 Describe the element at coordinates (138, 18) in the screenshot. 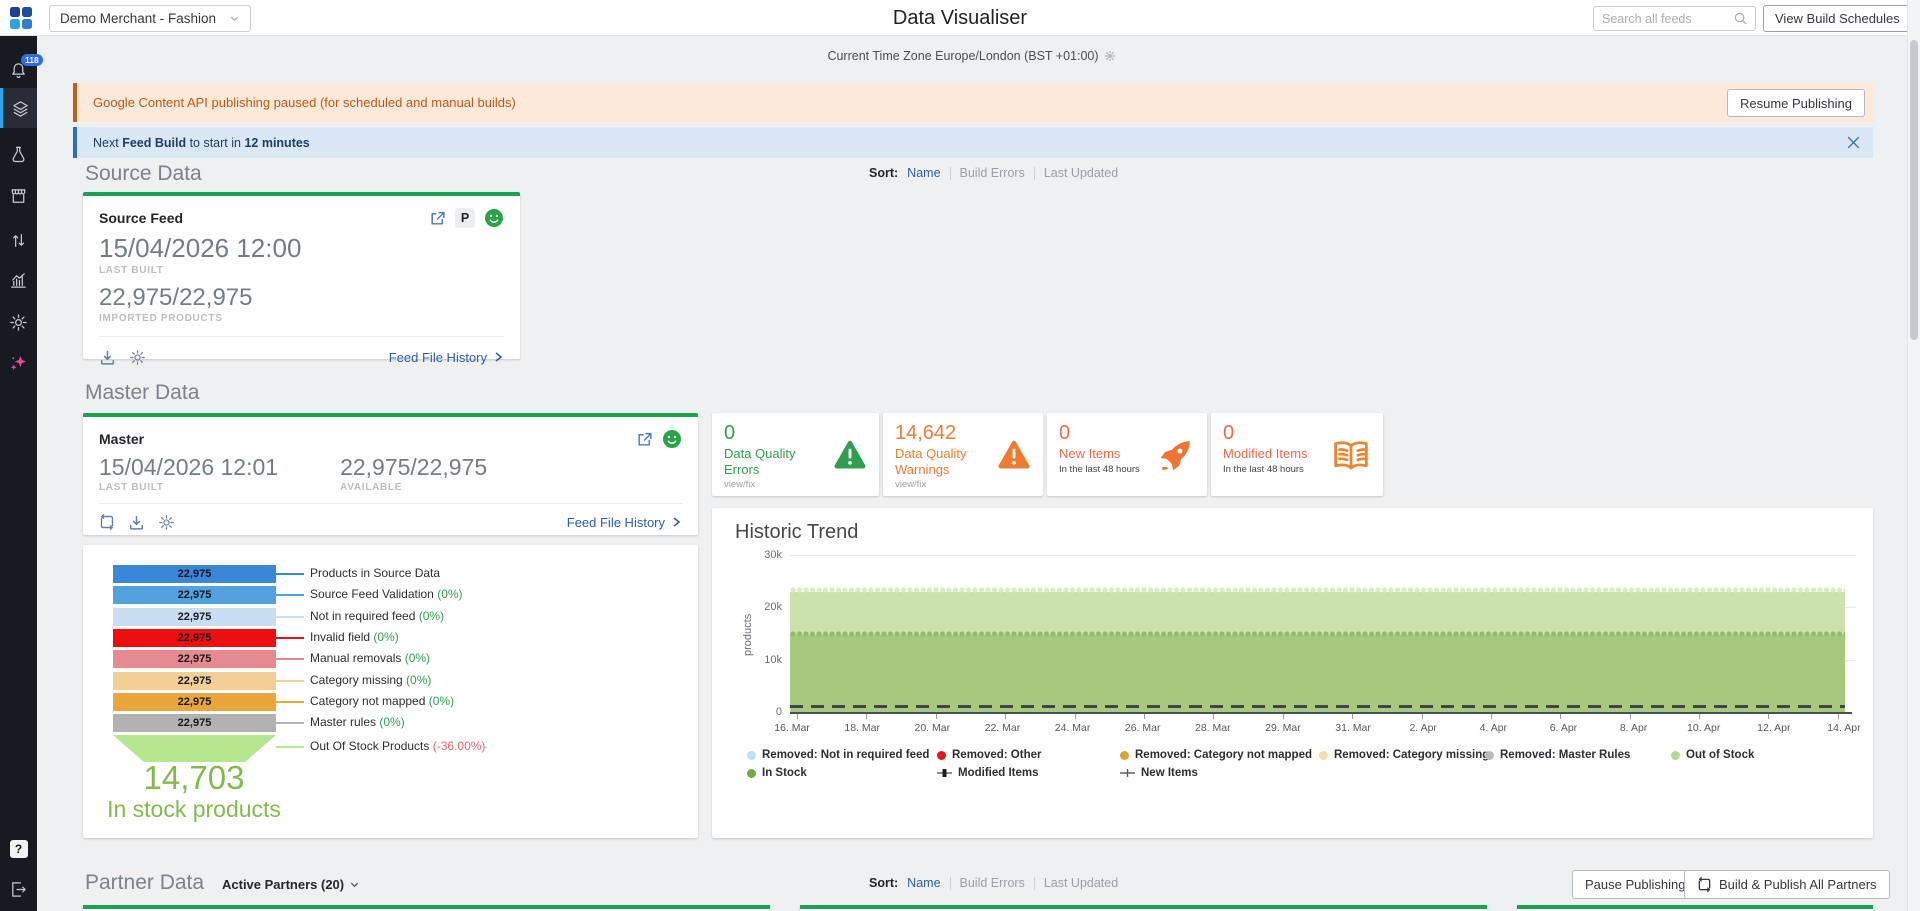

I see `merchant-selector-label: Demo Merchant - Fashion` at that location.